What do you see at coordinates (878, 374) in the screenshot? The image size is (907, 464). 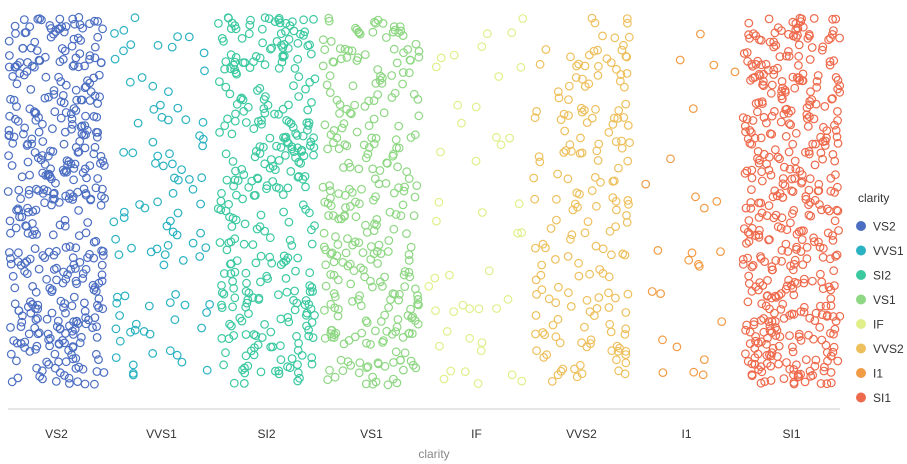 I see `legend-label: I1` at bounding box center [878, 374].